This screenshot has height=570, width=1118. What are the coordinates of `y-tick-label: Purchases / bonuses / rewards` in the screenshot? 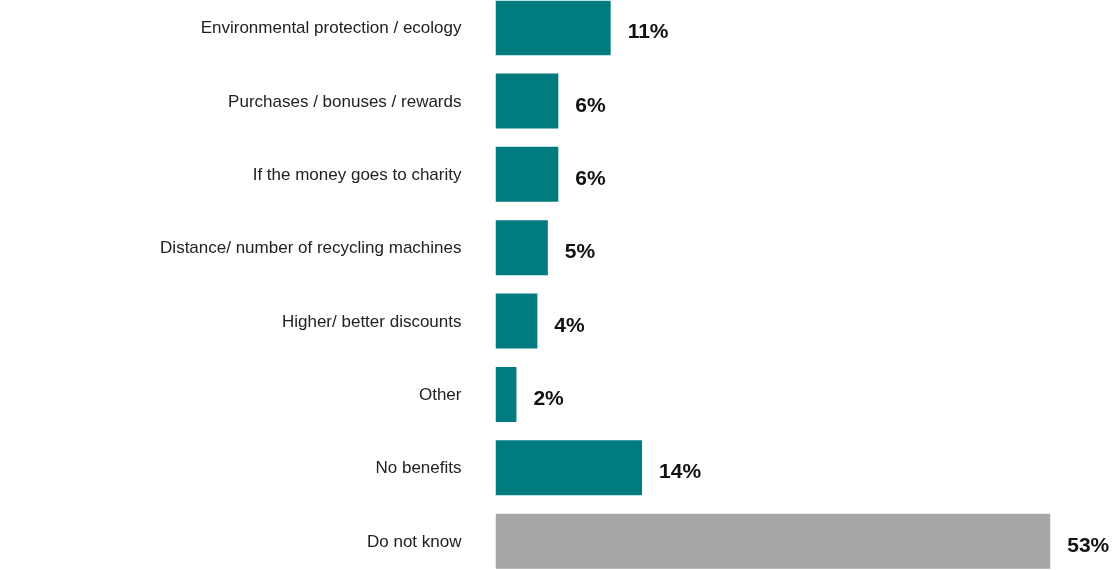 It's located at (345, 101).